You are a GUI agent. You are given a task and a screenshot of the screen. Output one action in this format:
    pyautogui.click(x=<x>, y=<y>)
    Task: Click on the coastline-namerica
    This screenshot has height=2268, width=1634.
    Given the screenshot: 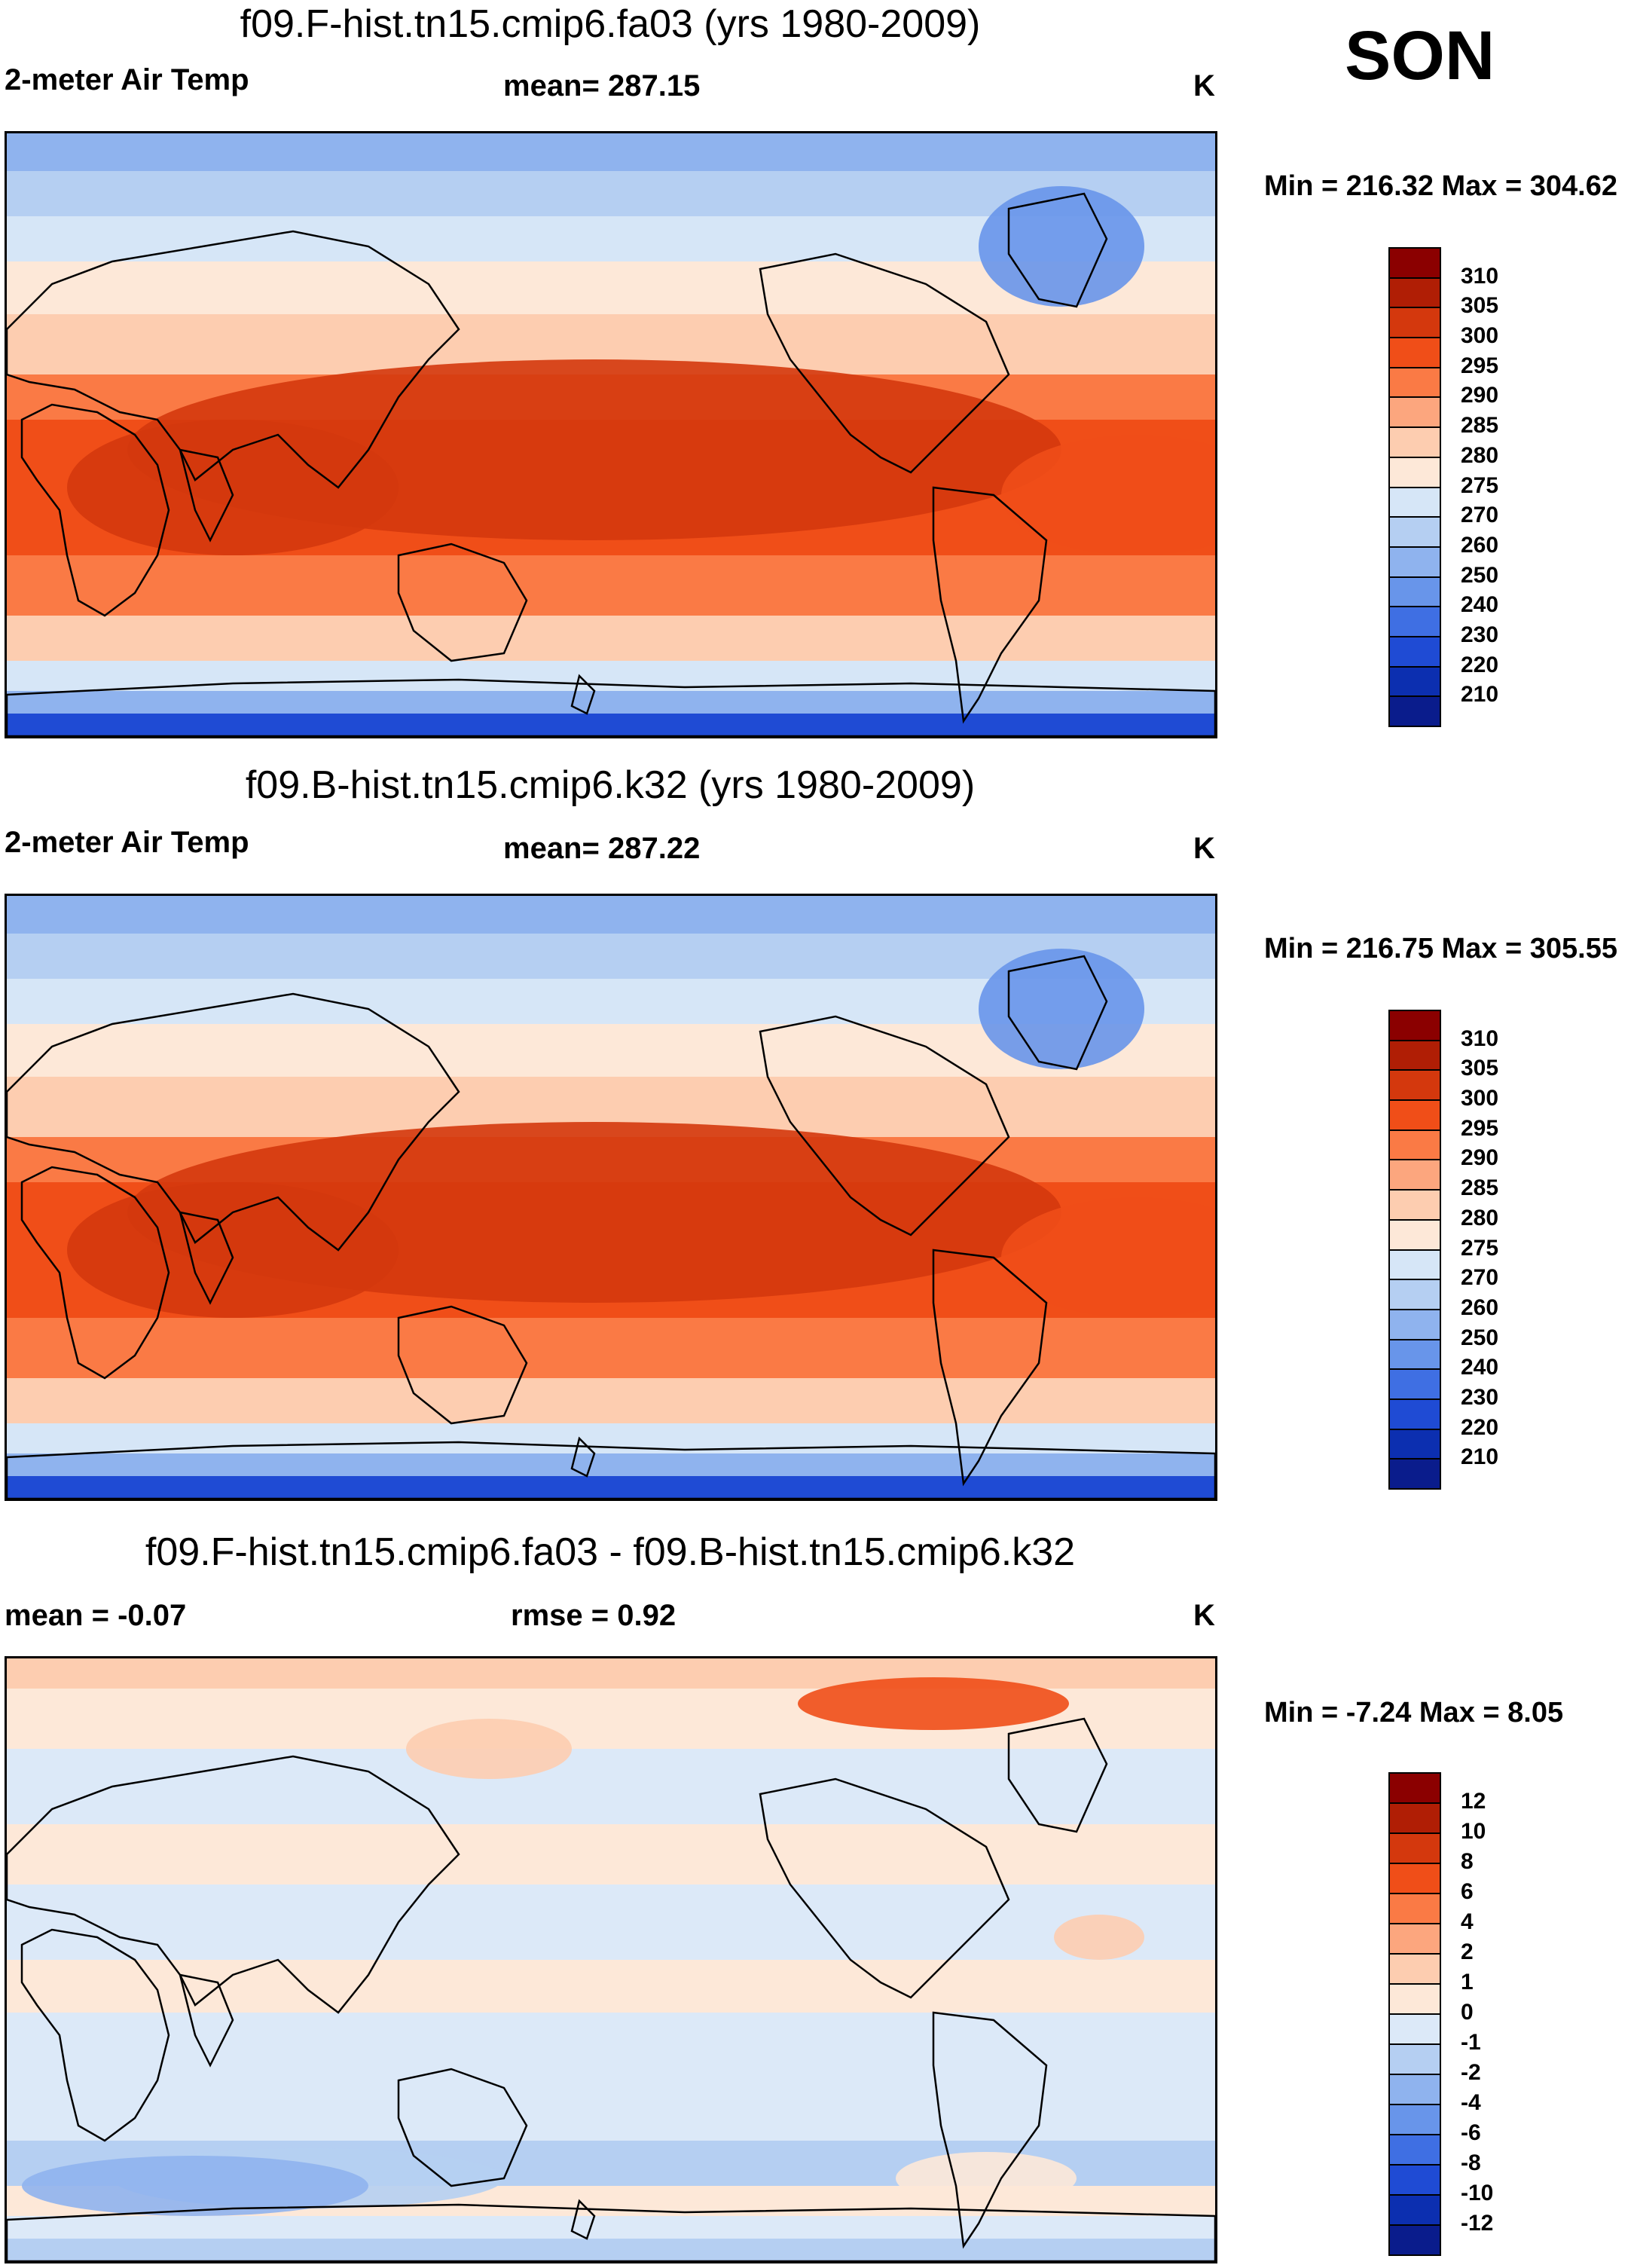 What is the action you would take?
    pyautogui.click(x=884, y=1888)
    